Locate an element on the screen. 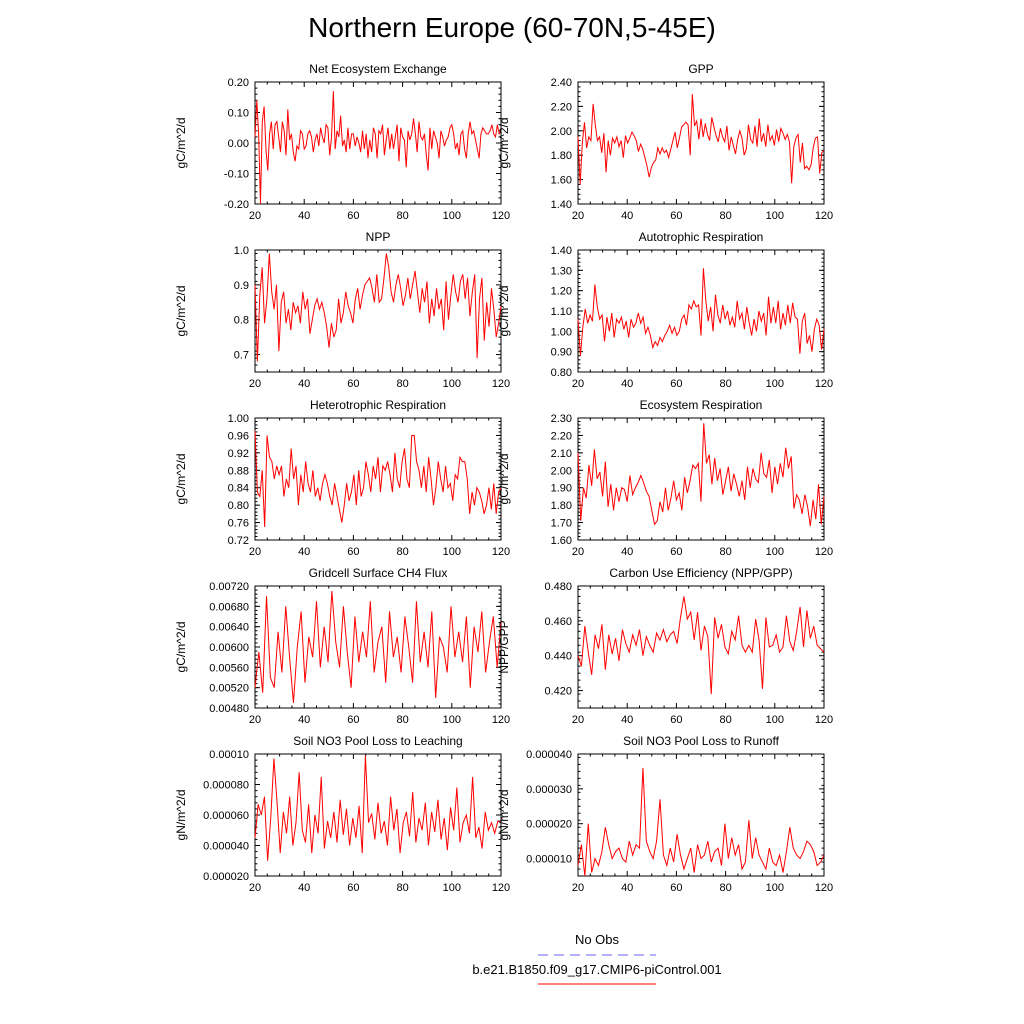  y-tick-label: 2.10 is located at coordinates (561, 454).